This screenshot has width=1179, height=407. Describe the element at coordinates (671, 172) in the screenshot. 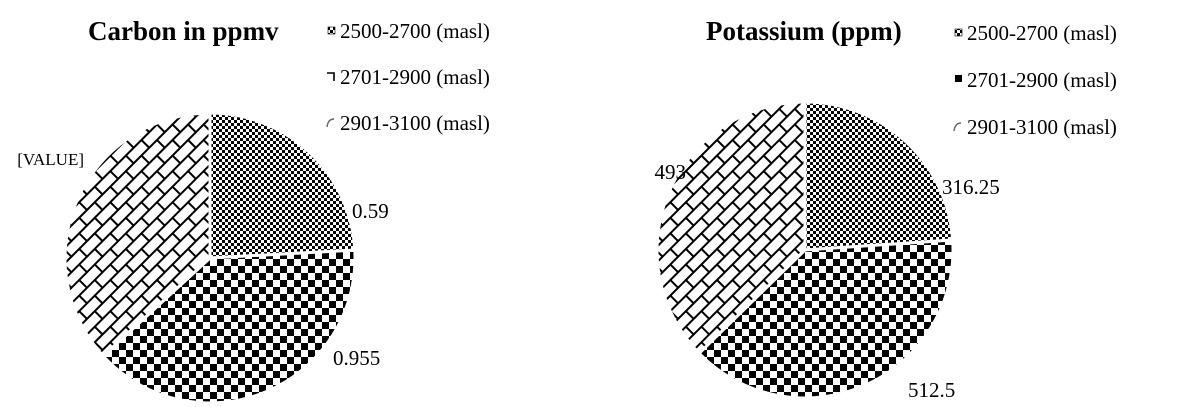

I see `data-label: 493` at that location.